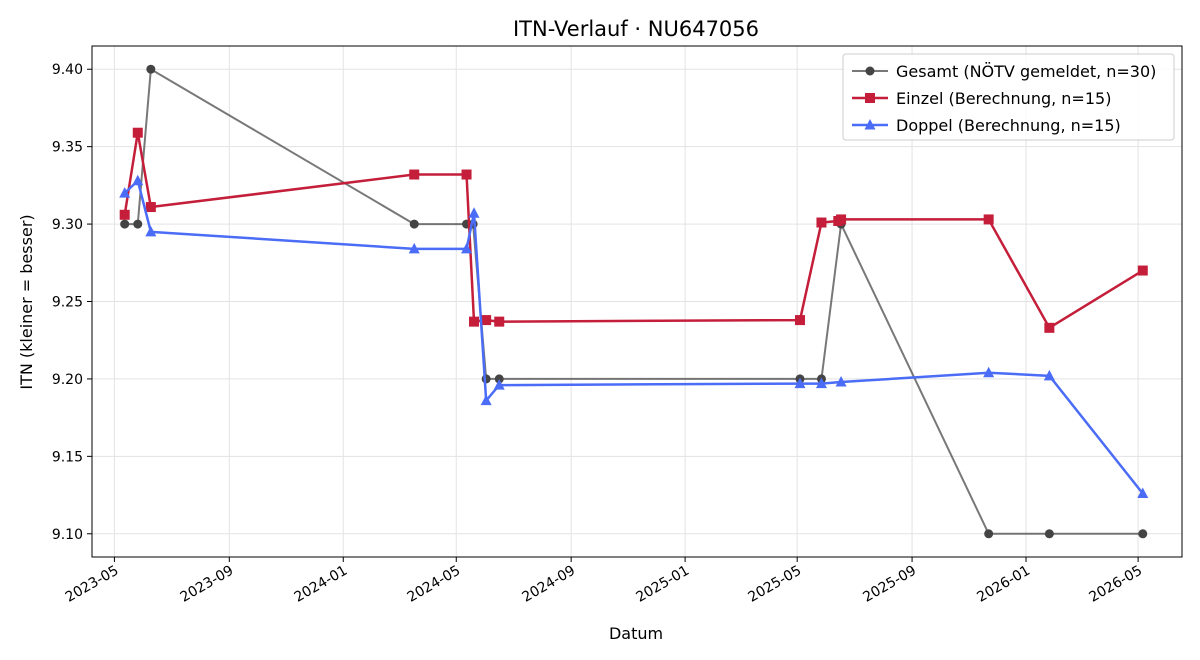 The width and height of the screenshot is (1200, 660). Describe the element at coordinates (548, 584) in the screenshot. I see `x-tick-label: 2024-09` at that location.